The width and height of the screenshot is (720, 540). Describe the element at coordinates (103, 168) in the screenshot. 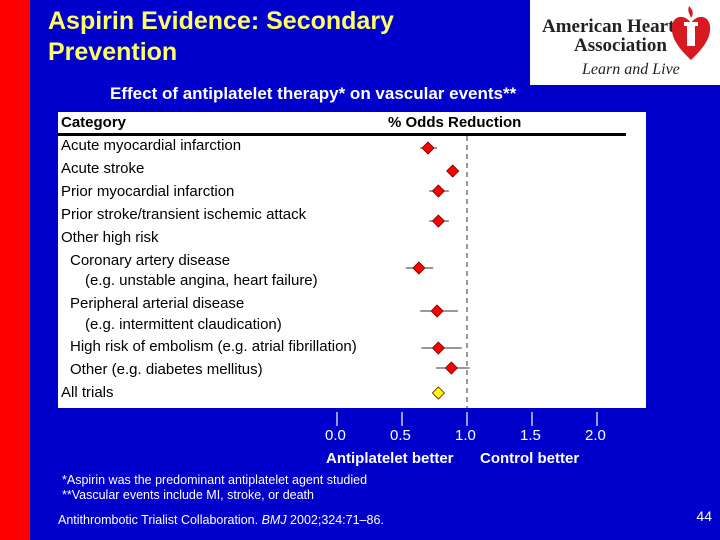

I see `category-label: Acute stroke` at that location.